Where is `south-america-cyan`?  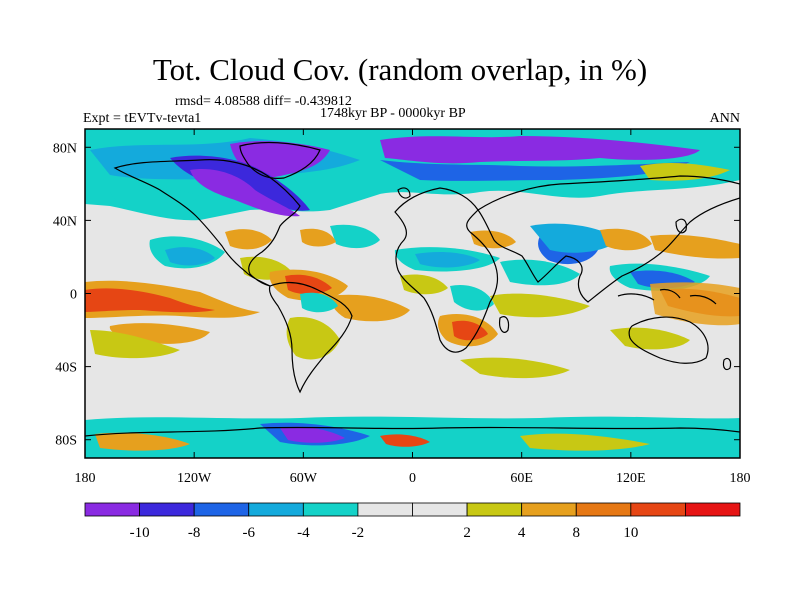 south-america-cyan is located at coordinates (319, 302).